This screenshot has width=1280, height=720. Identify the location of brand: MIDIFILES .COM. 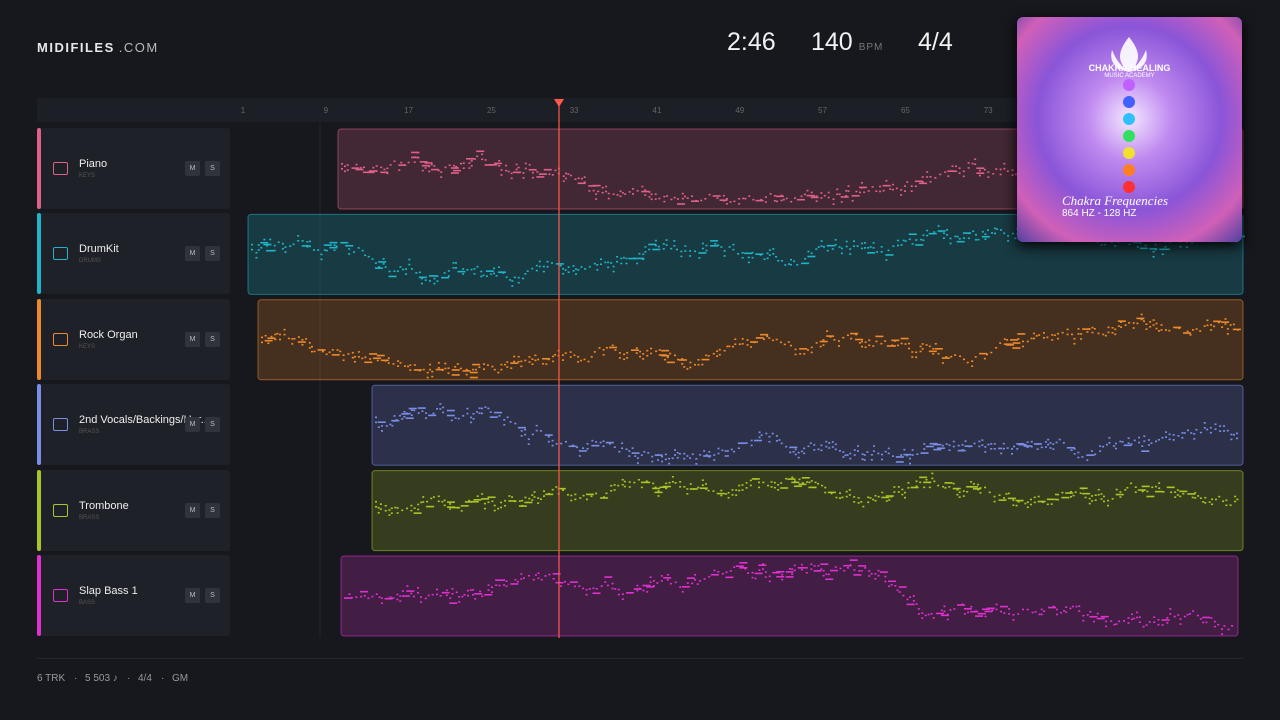
(98, 47).